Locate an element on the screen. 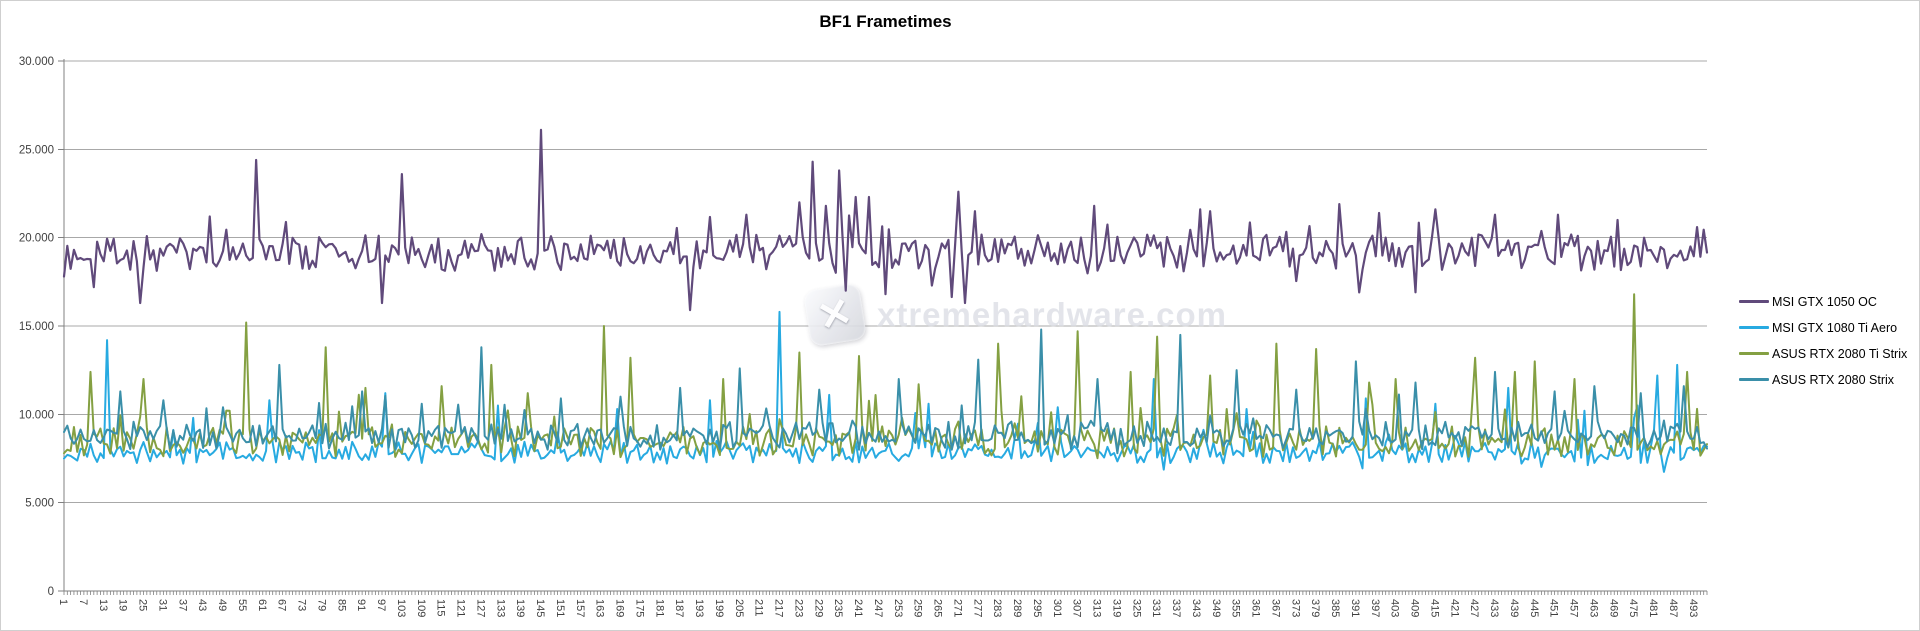  x-tick-label: 277 is located at coordinates (977, 608).